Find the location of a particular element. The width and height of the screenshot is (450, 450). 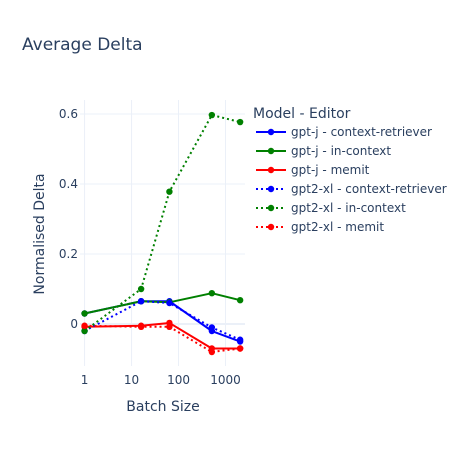

legend-item: gpt2-xl - context-retriever is located at coordinates (351, 189).